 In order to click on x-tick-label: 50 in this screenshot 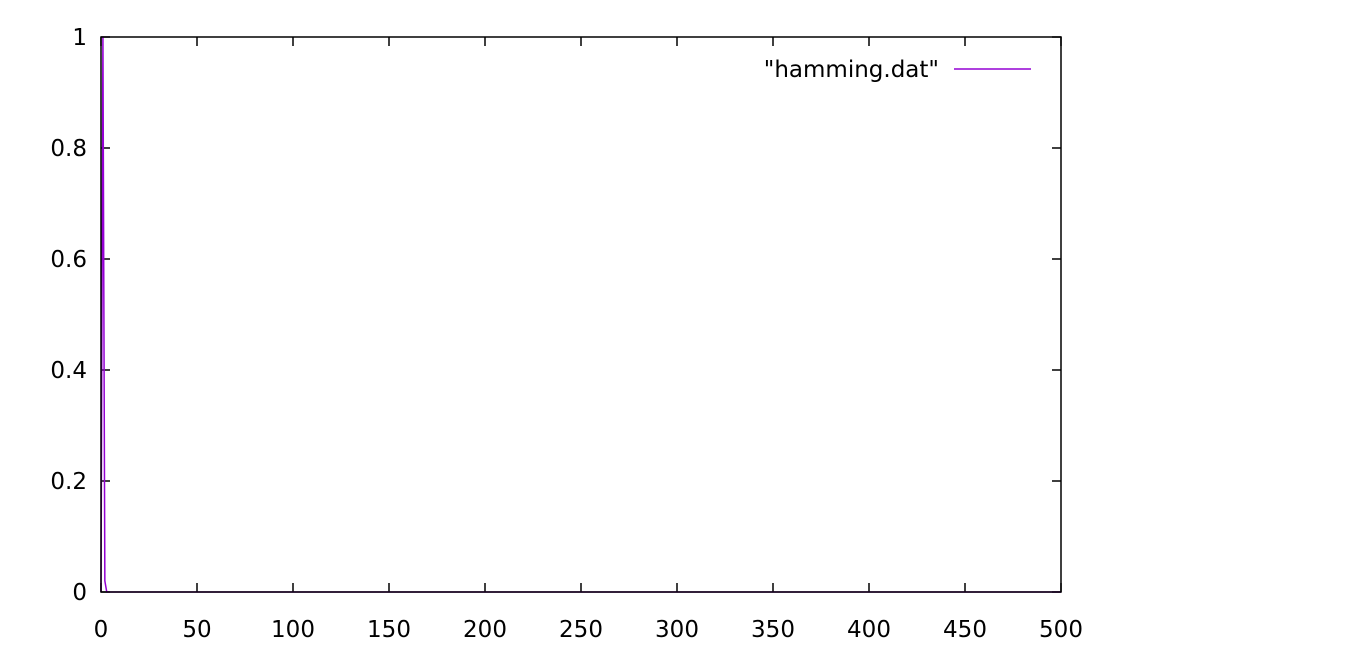, I will do `click(196, 630)`.